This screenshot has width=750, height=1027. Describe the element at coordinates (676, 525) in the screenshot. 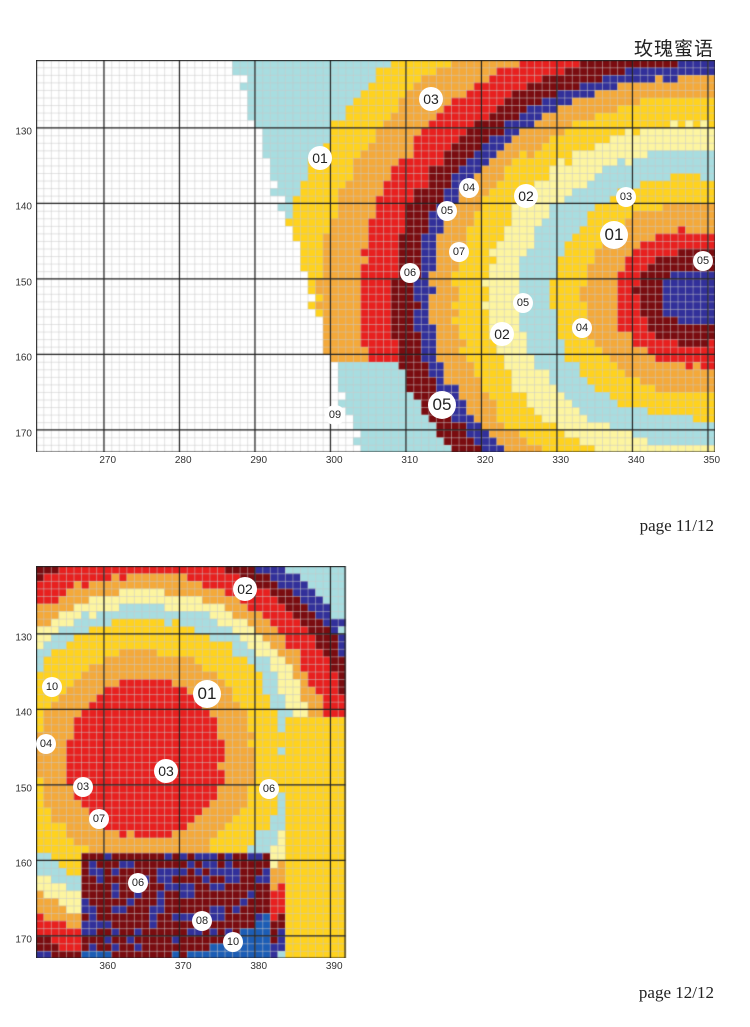

I see `page-label-11: page 11/12` at that location.